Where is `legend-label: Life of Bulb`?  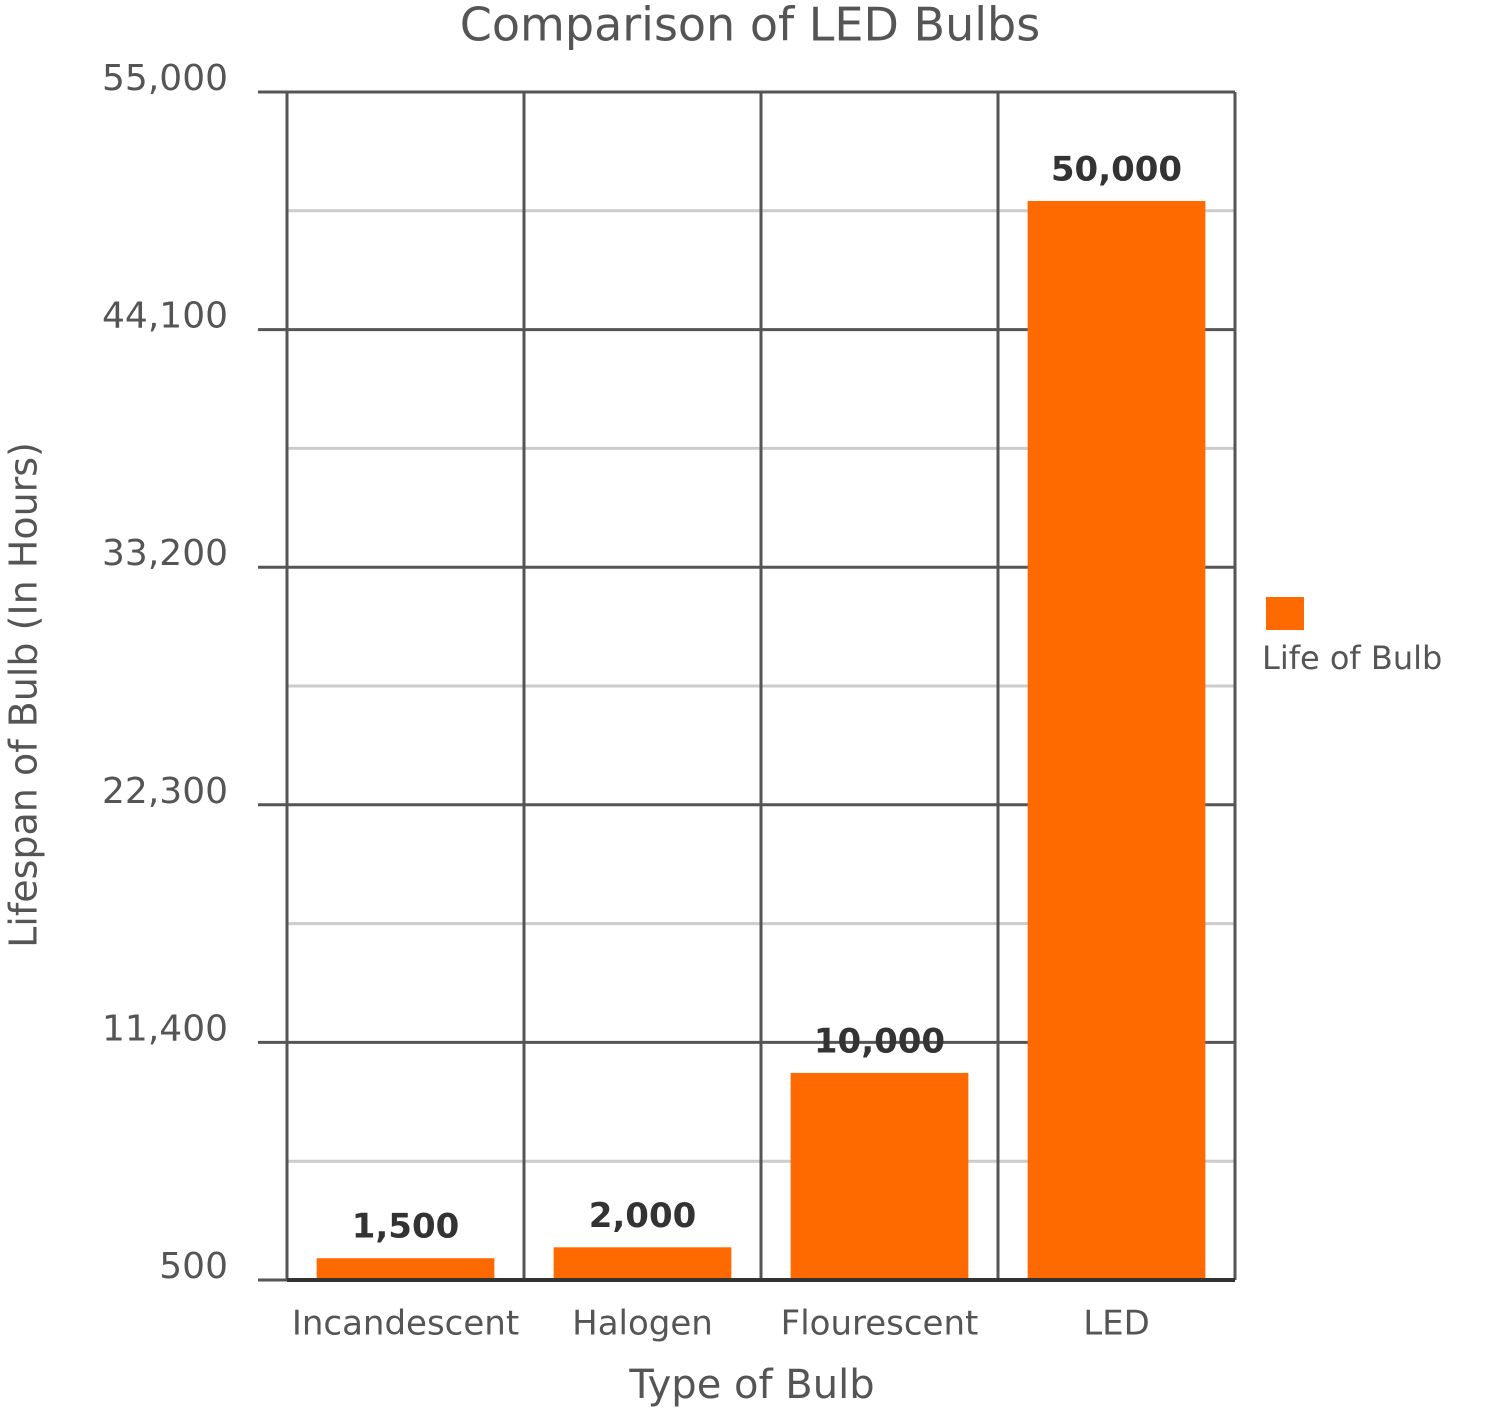 legend-label: Life of Bulb is located at coordinates (1352, 658).